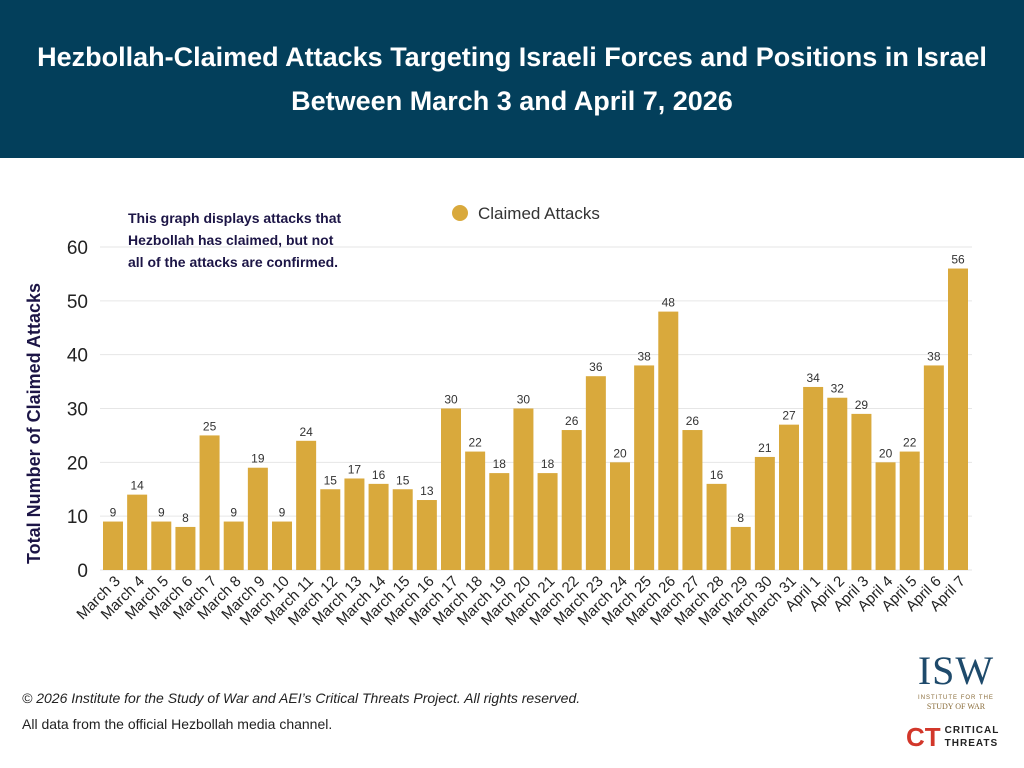  I want to click on data-label: 13, so click(427, 491).